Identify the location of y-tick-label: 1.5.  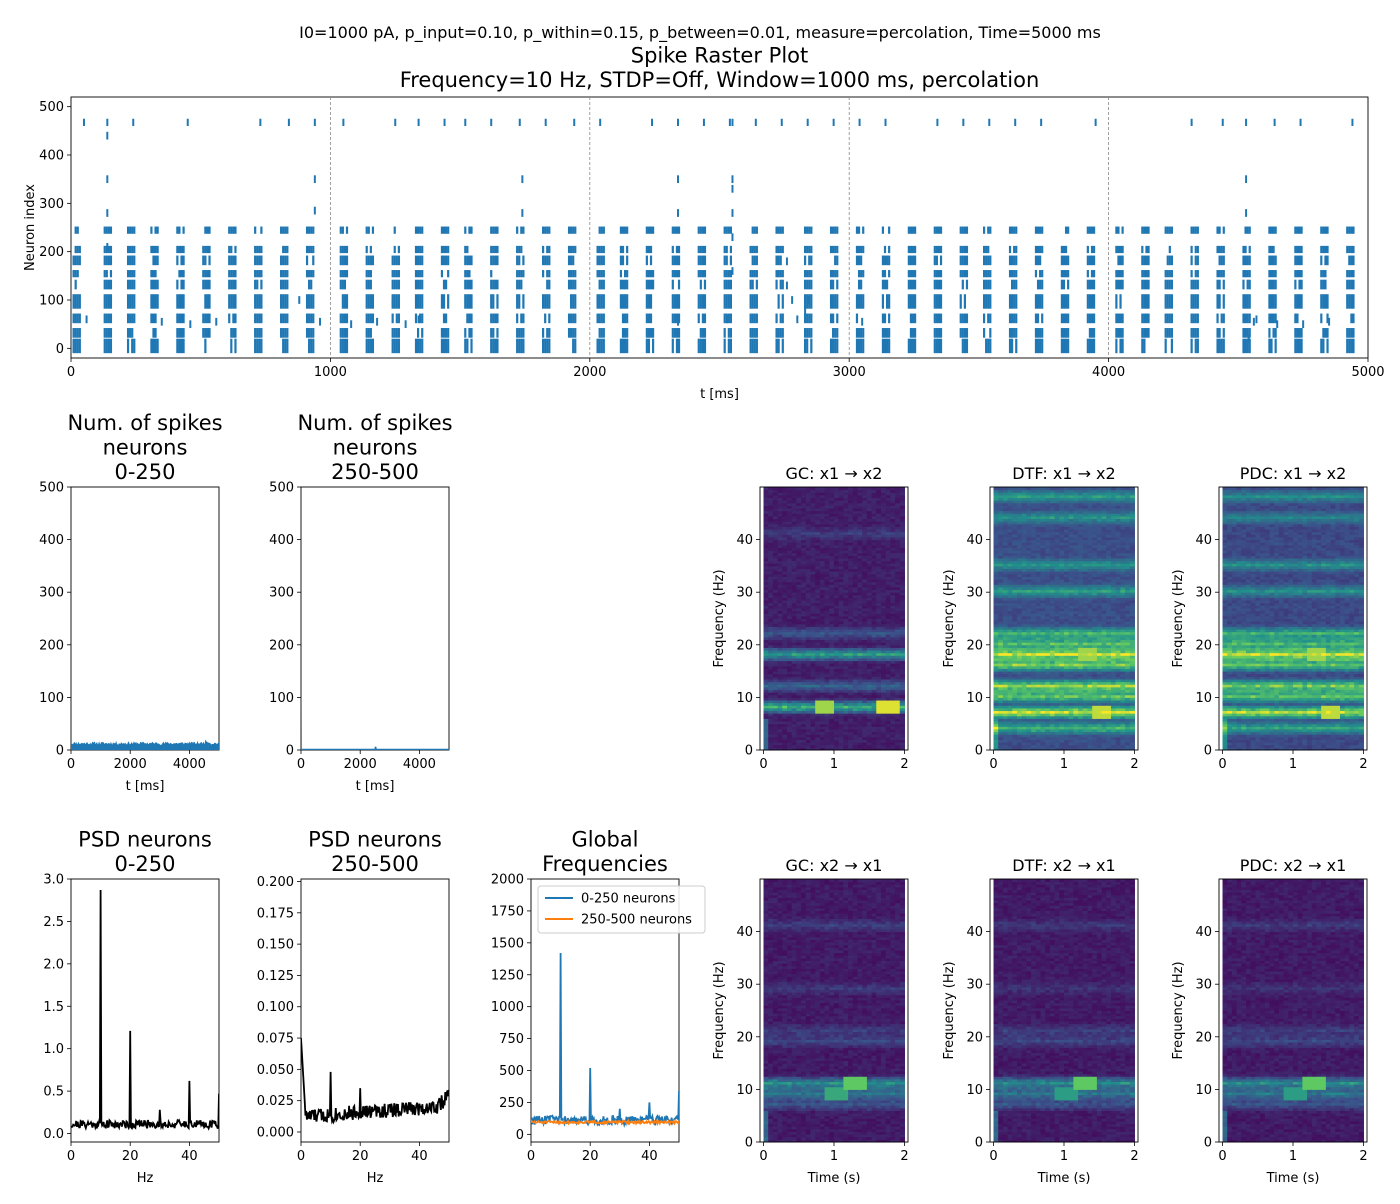
(53, 1007).